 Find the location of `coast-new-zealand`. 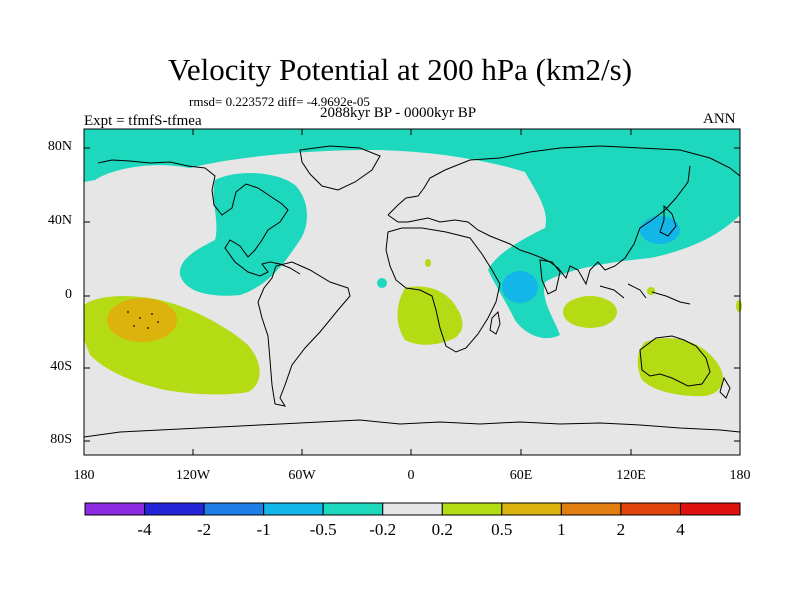

coast-new-zealand is located at coordinates (725, 387).